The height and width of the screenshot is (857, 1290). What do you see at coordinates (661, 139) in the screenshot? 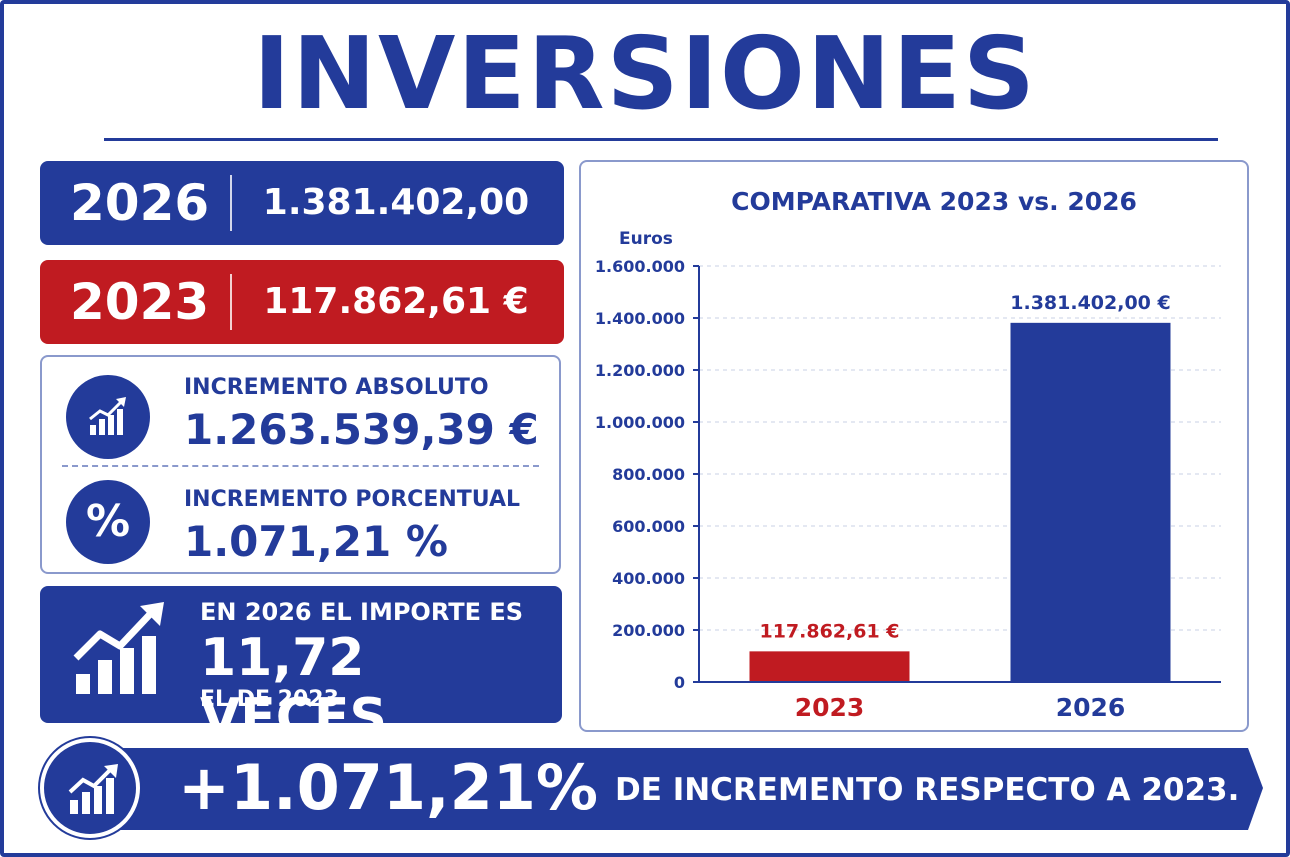
I see `title-underline` at bounding box center [661, 139].